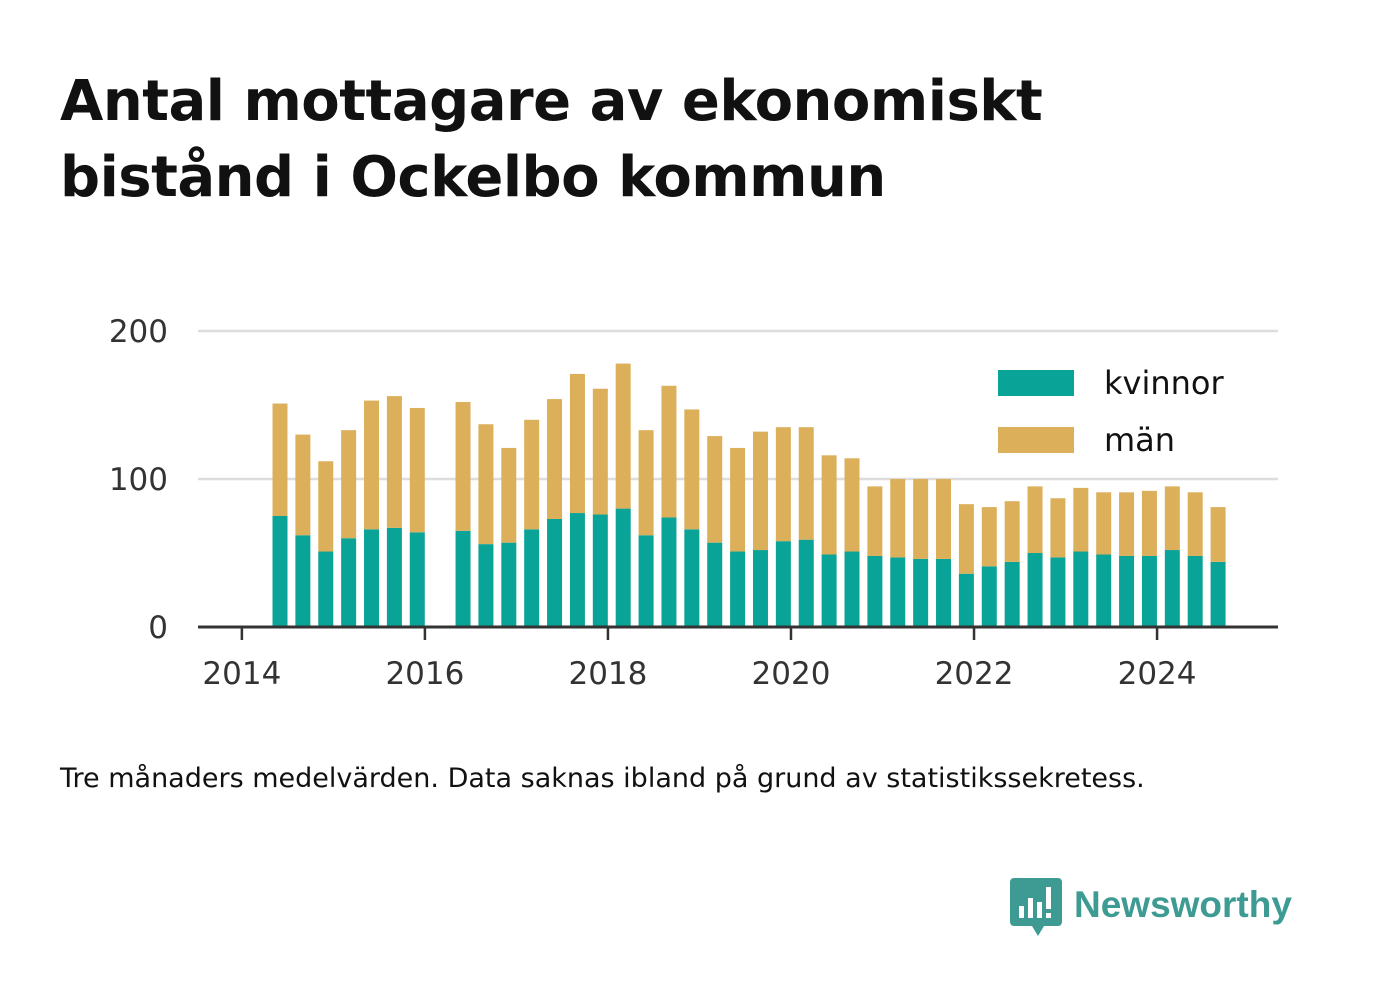 This screenshot has height=999, width=1382. What do you see at coordinates (1116, 415) in the screenshot?
I see `legend: kvinnor män` at bounding box center [1116, 415].